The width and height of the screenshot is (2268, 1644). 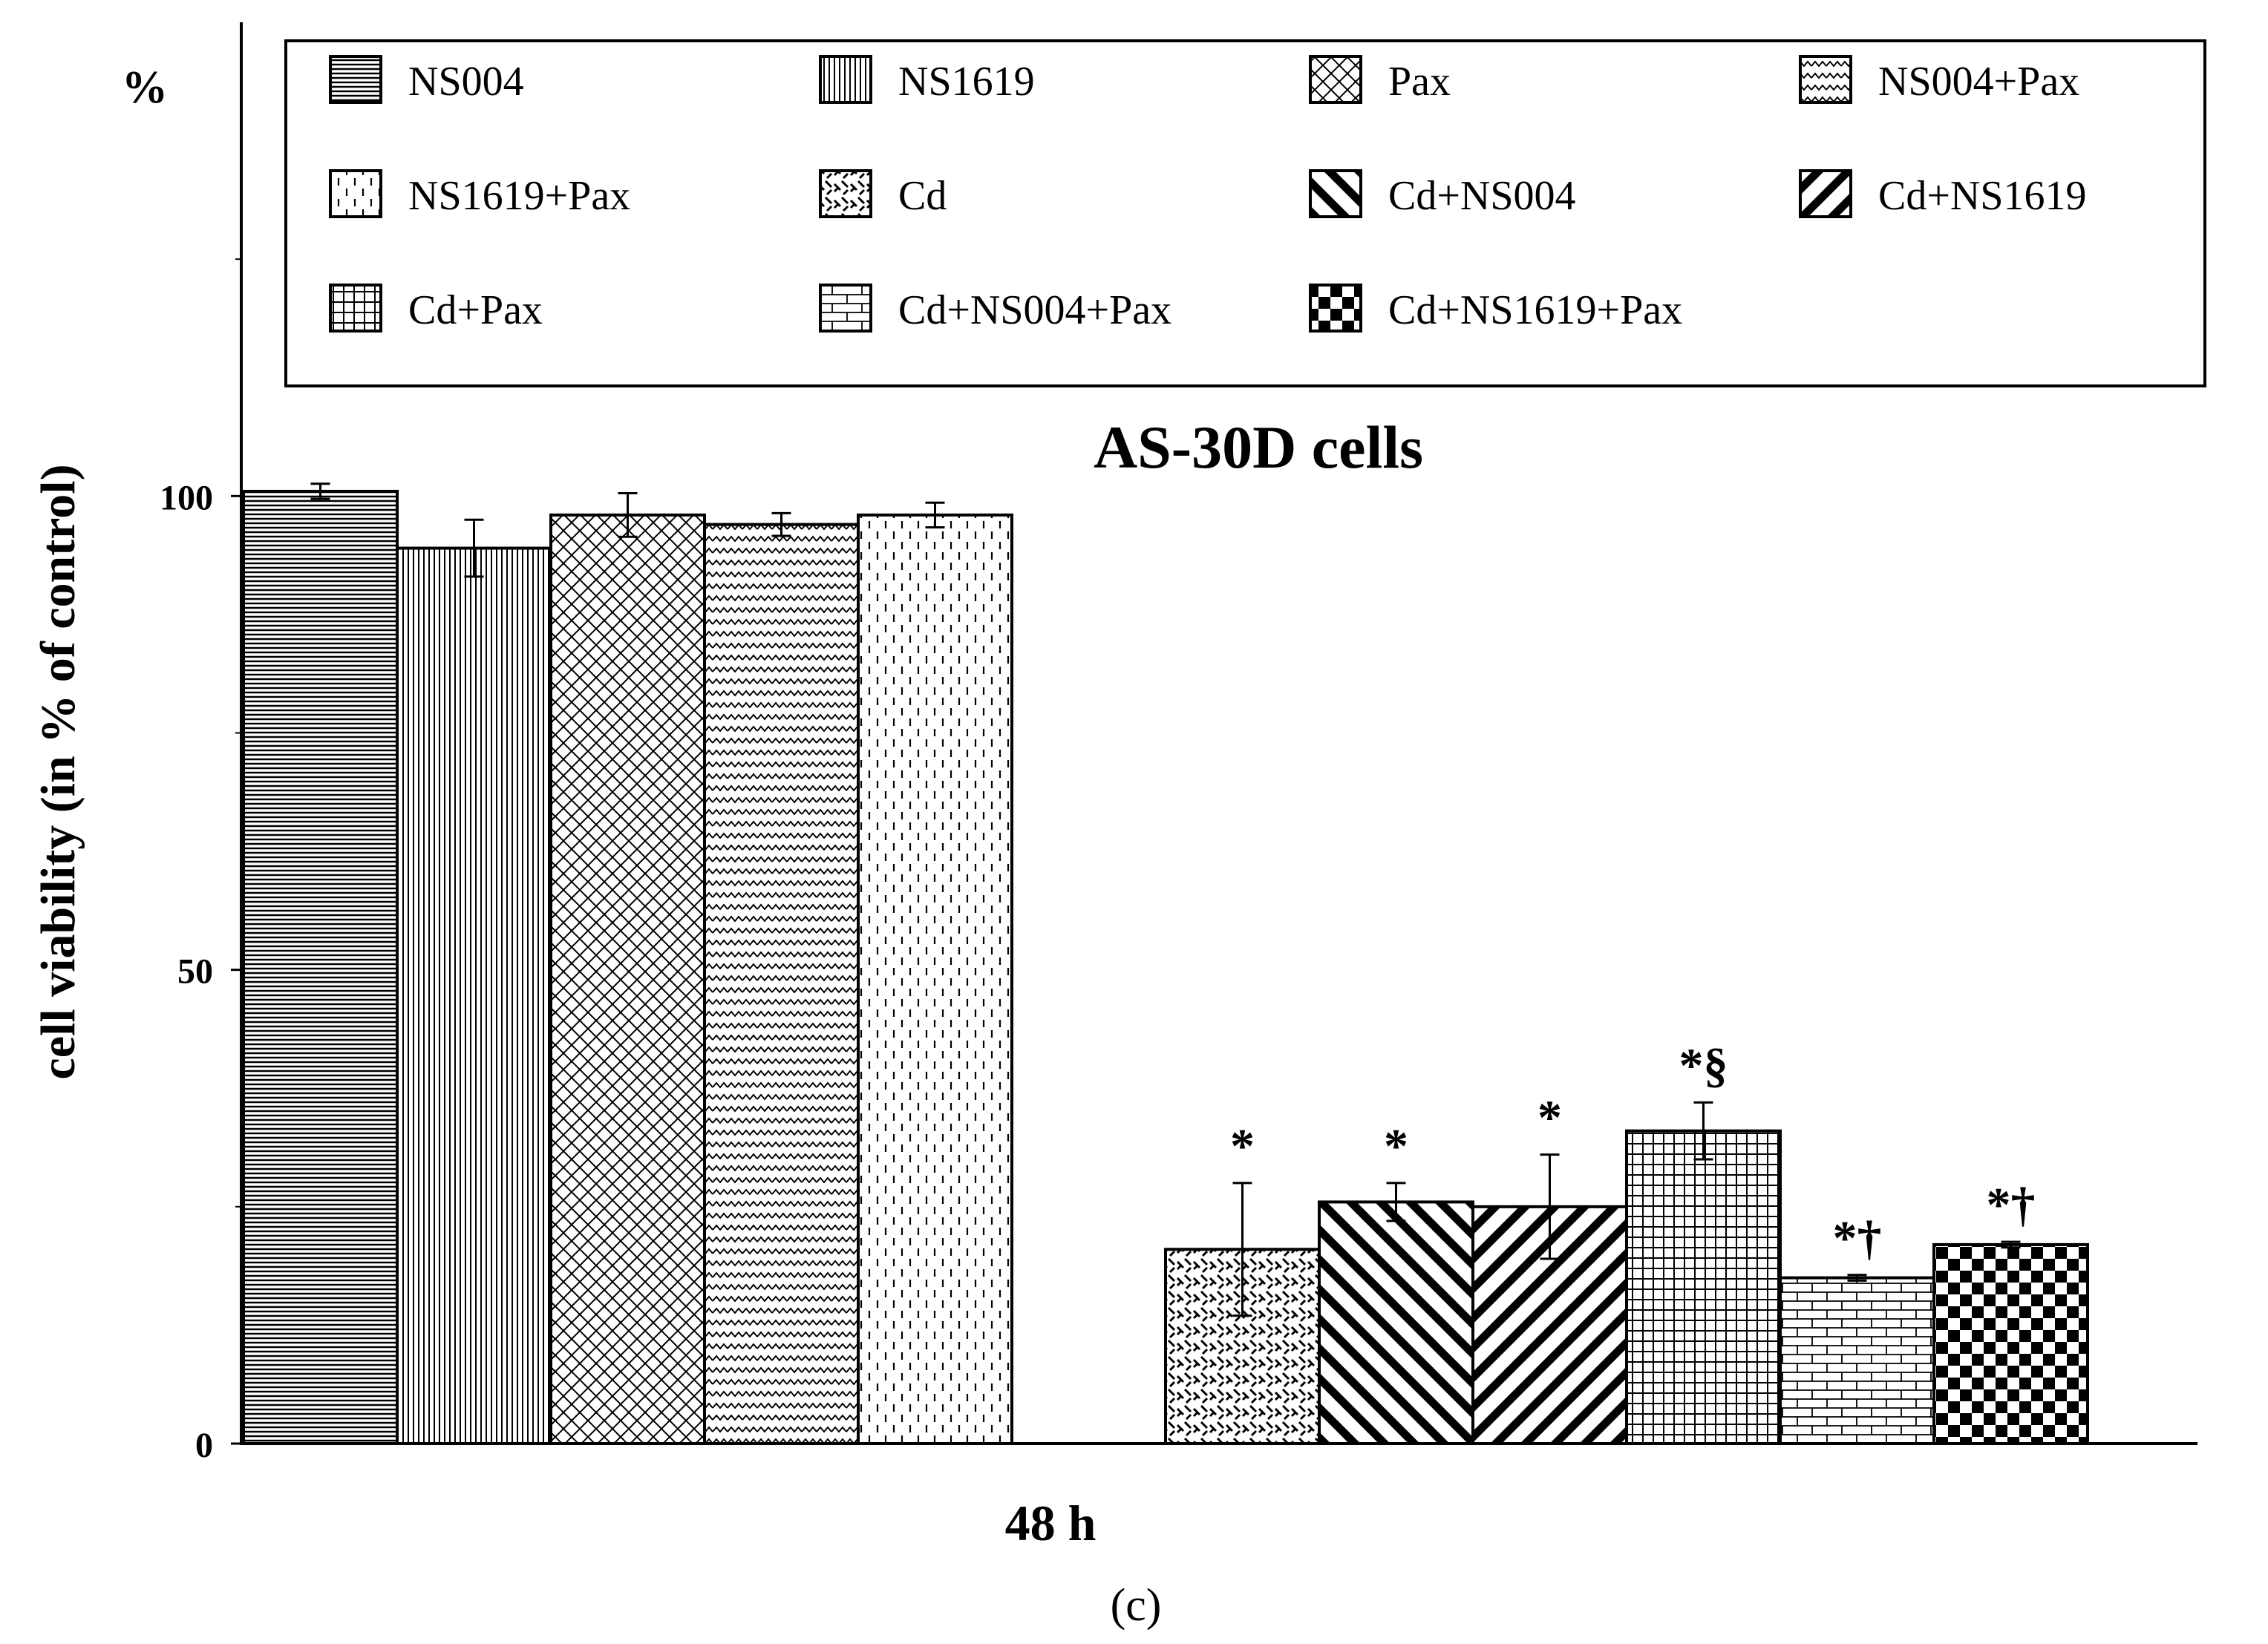 I want to click on bar-annotation-7: *, so click(x=1549, y=1118).